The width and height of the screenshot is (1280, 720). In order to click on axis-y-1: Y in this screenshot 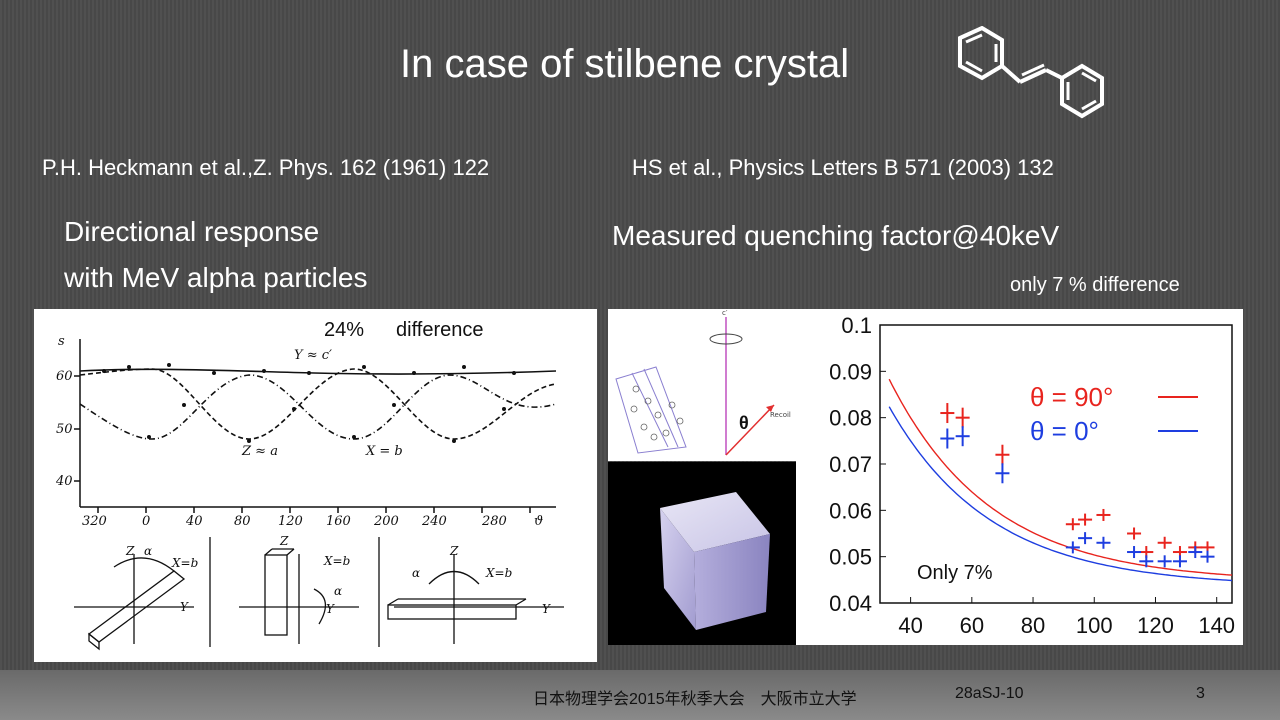, I will do `click(184, 607)`.